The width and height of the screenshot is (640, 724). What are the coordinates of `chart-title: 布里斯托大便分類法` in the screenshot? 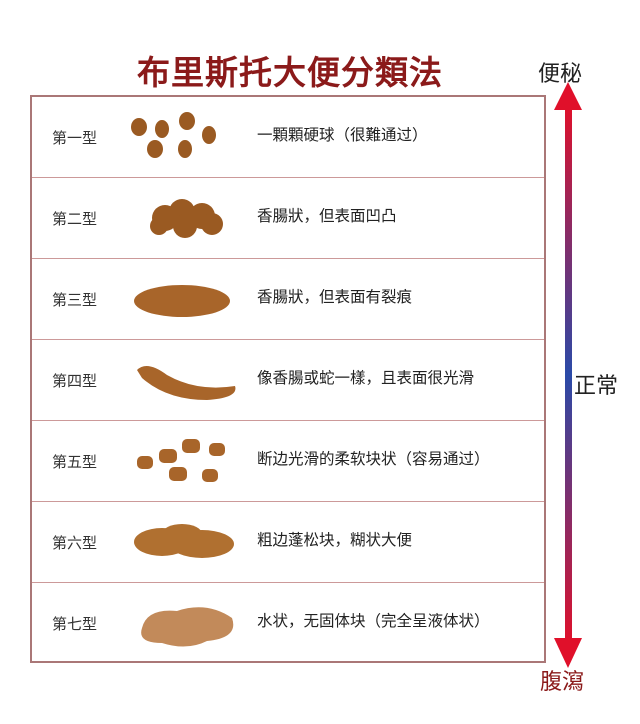 It's located at (290, 72).